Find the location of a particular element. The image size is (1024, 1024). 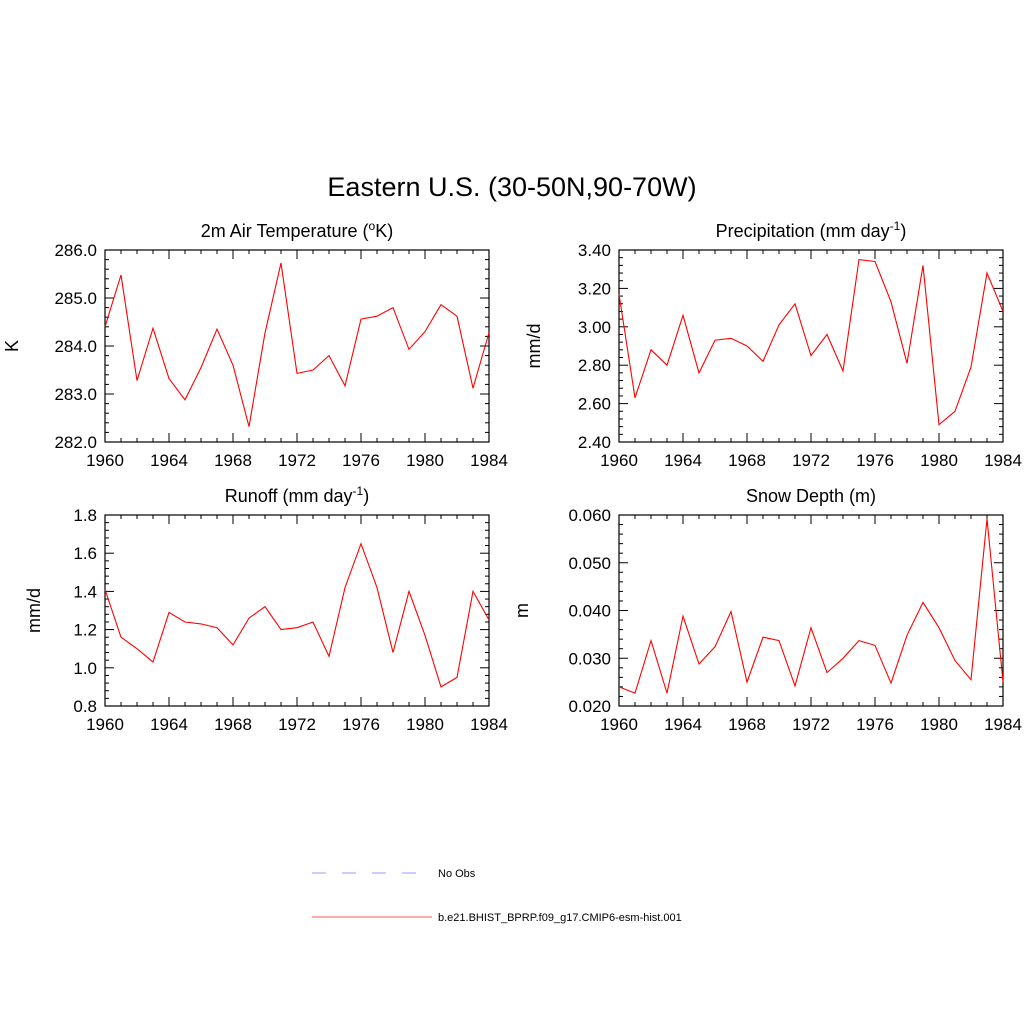

y-tick-label: 1.2 is located at coordinates (85, 630).